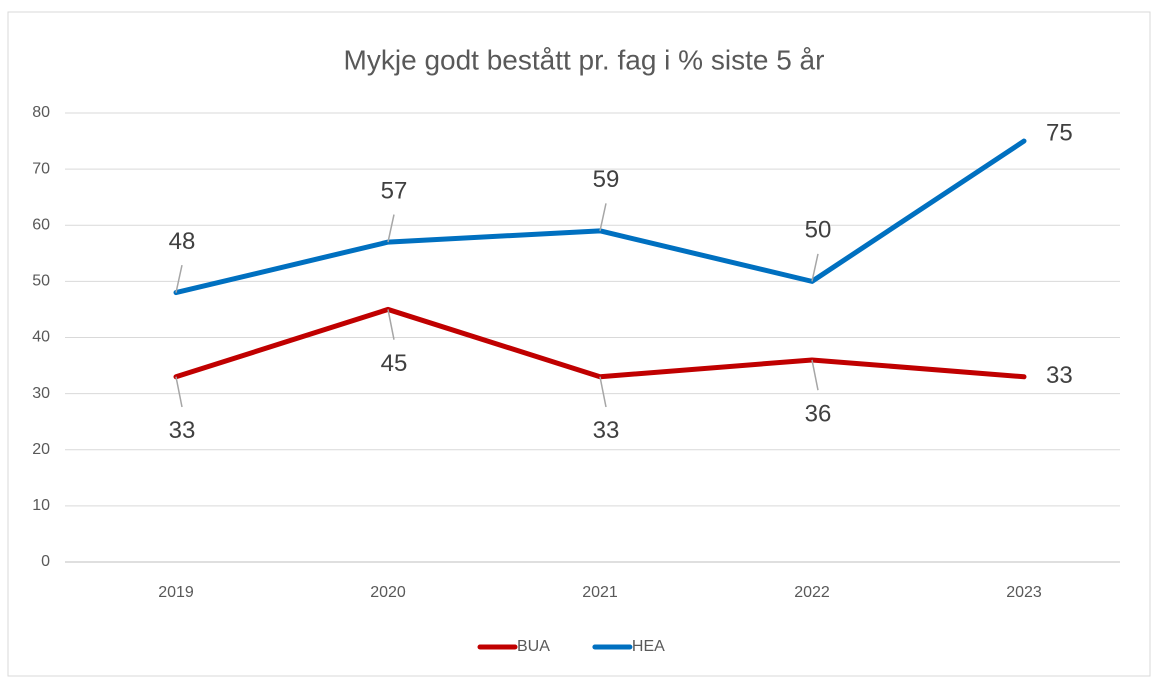 This screenshot has height=677, width=1151. Describe the element at coordinates (182, 241) in the screenshot. I see `data-label: 48` at that location.